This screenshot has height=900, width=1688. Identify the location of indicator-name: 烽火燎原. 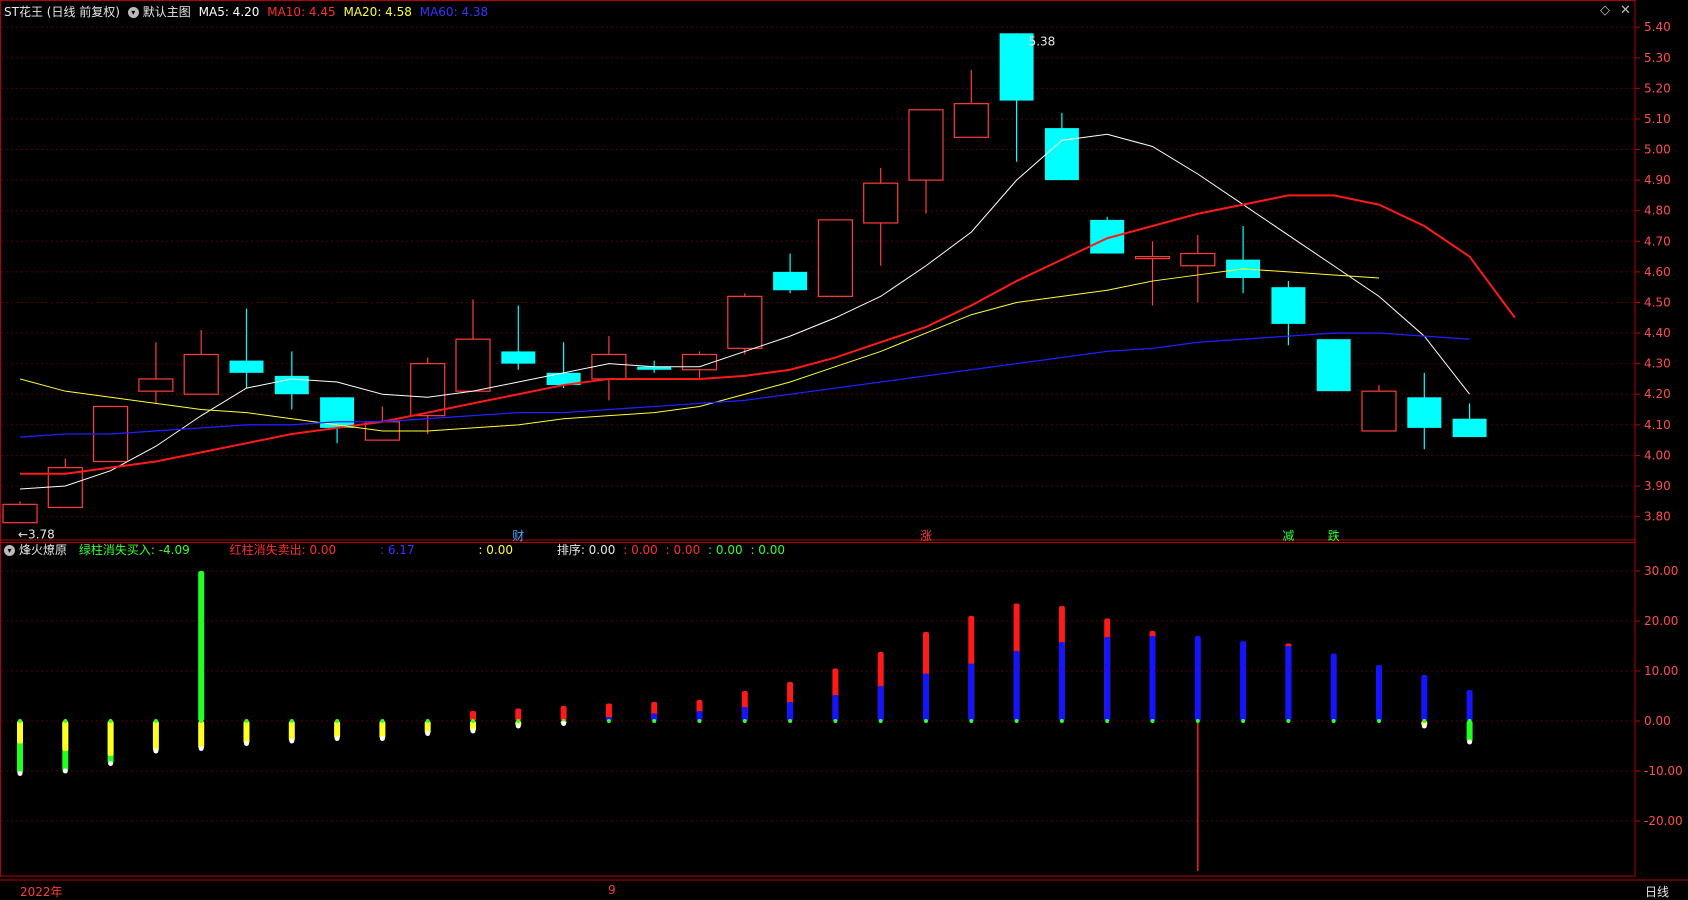
(43, 550).